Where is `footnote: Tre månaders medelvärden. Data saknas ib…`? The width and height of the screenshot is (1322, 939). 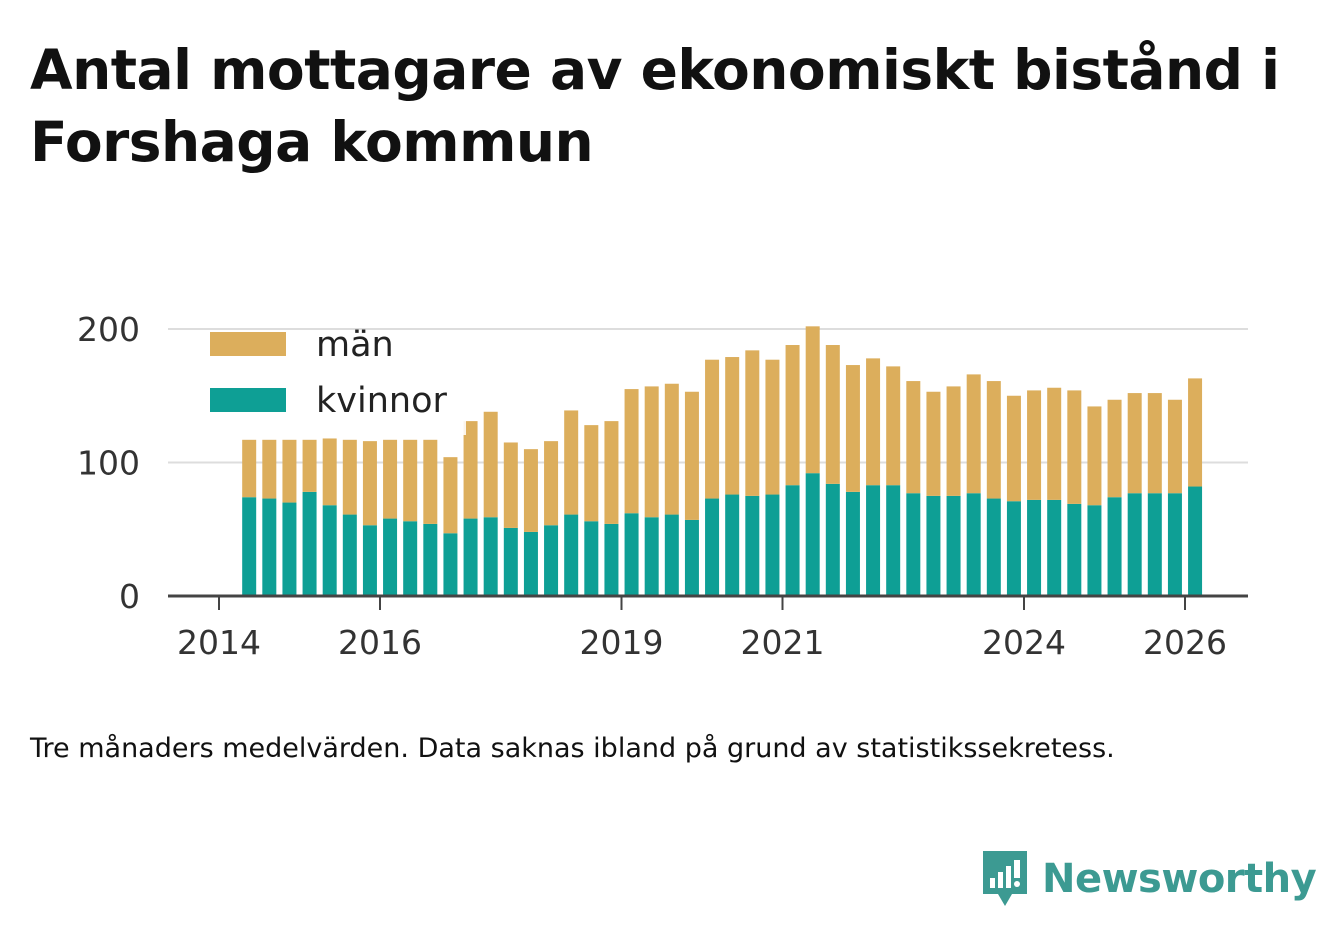
footnote: Tre månaders medelvärden. Data saknas ib… is located at coordinates (572, 748).